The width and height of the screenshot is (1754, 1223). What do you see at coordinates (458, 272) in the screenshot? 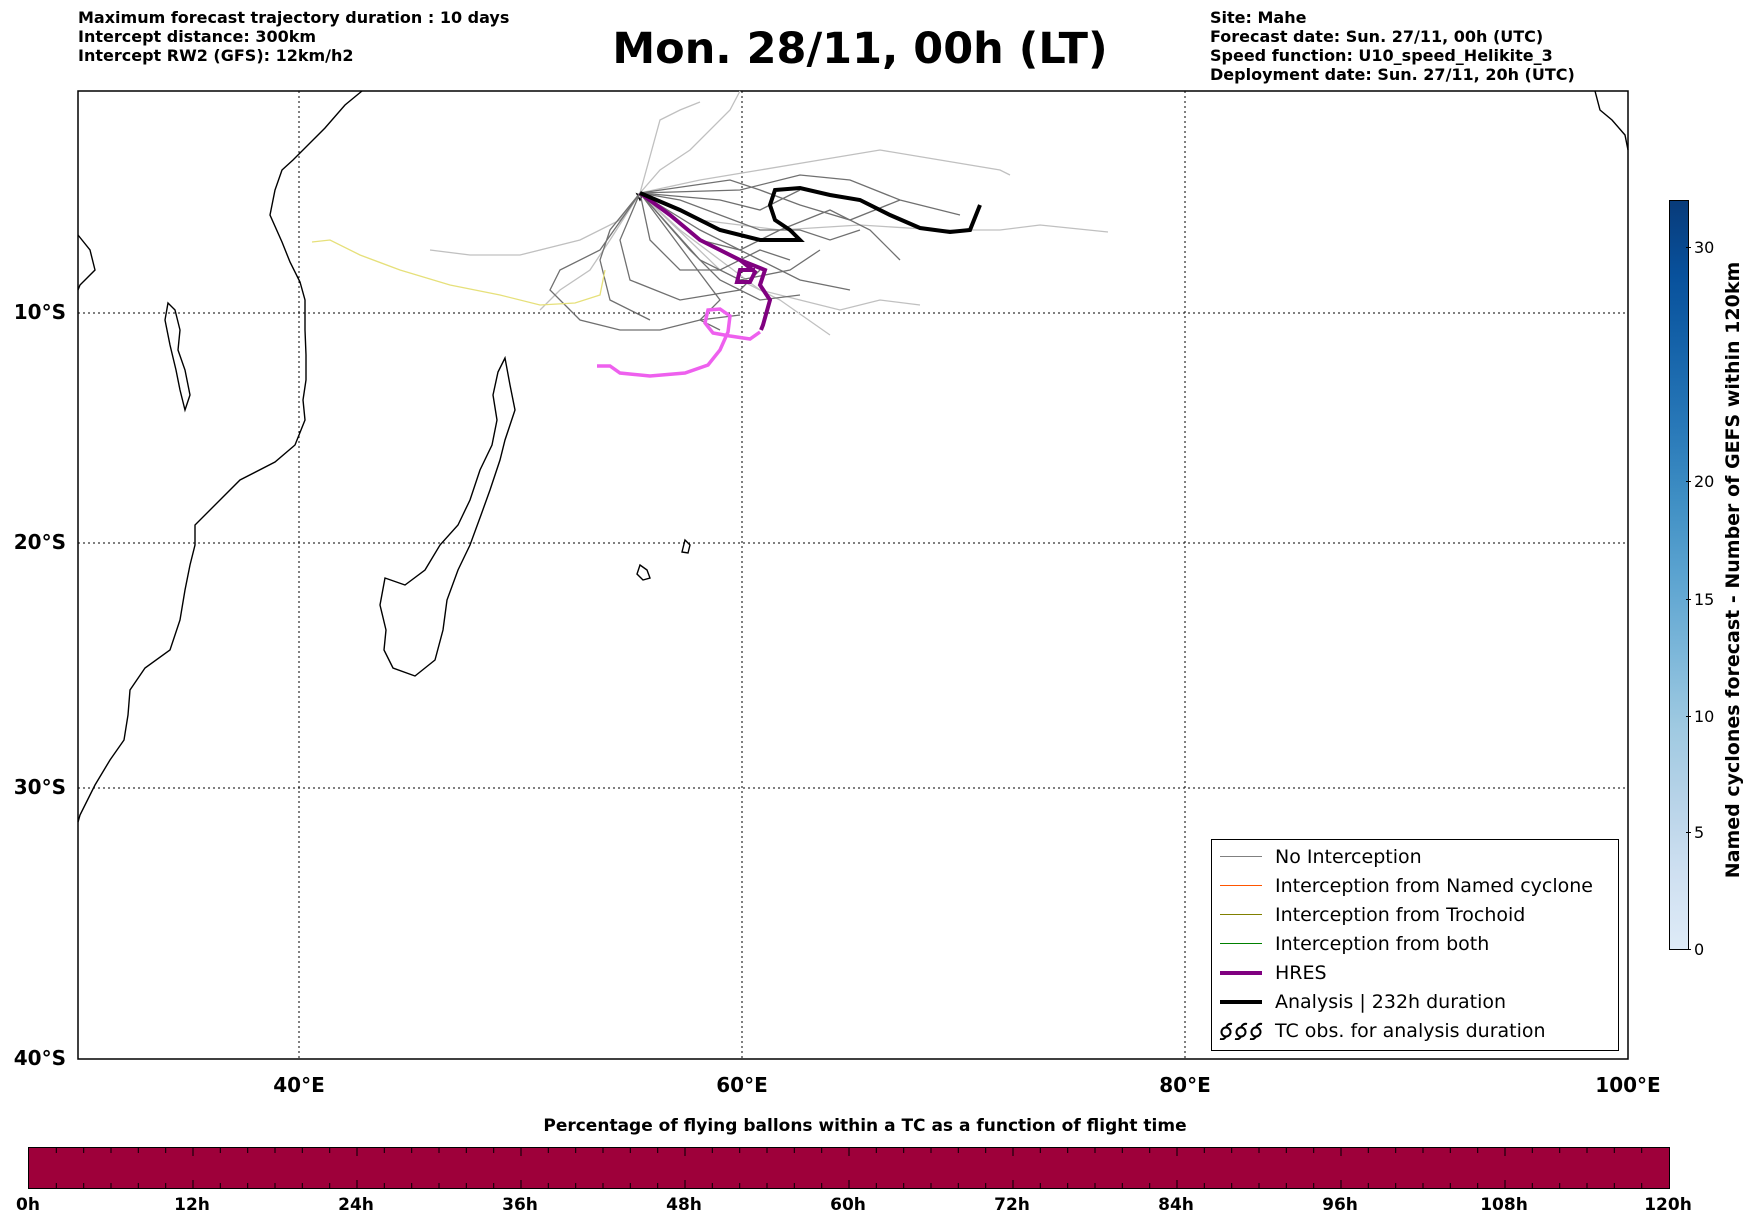
I see `trajectory-yellow` at bounding box center [458, 272].